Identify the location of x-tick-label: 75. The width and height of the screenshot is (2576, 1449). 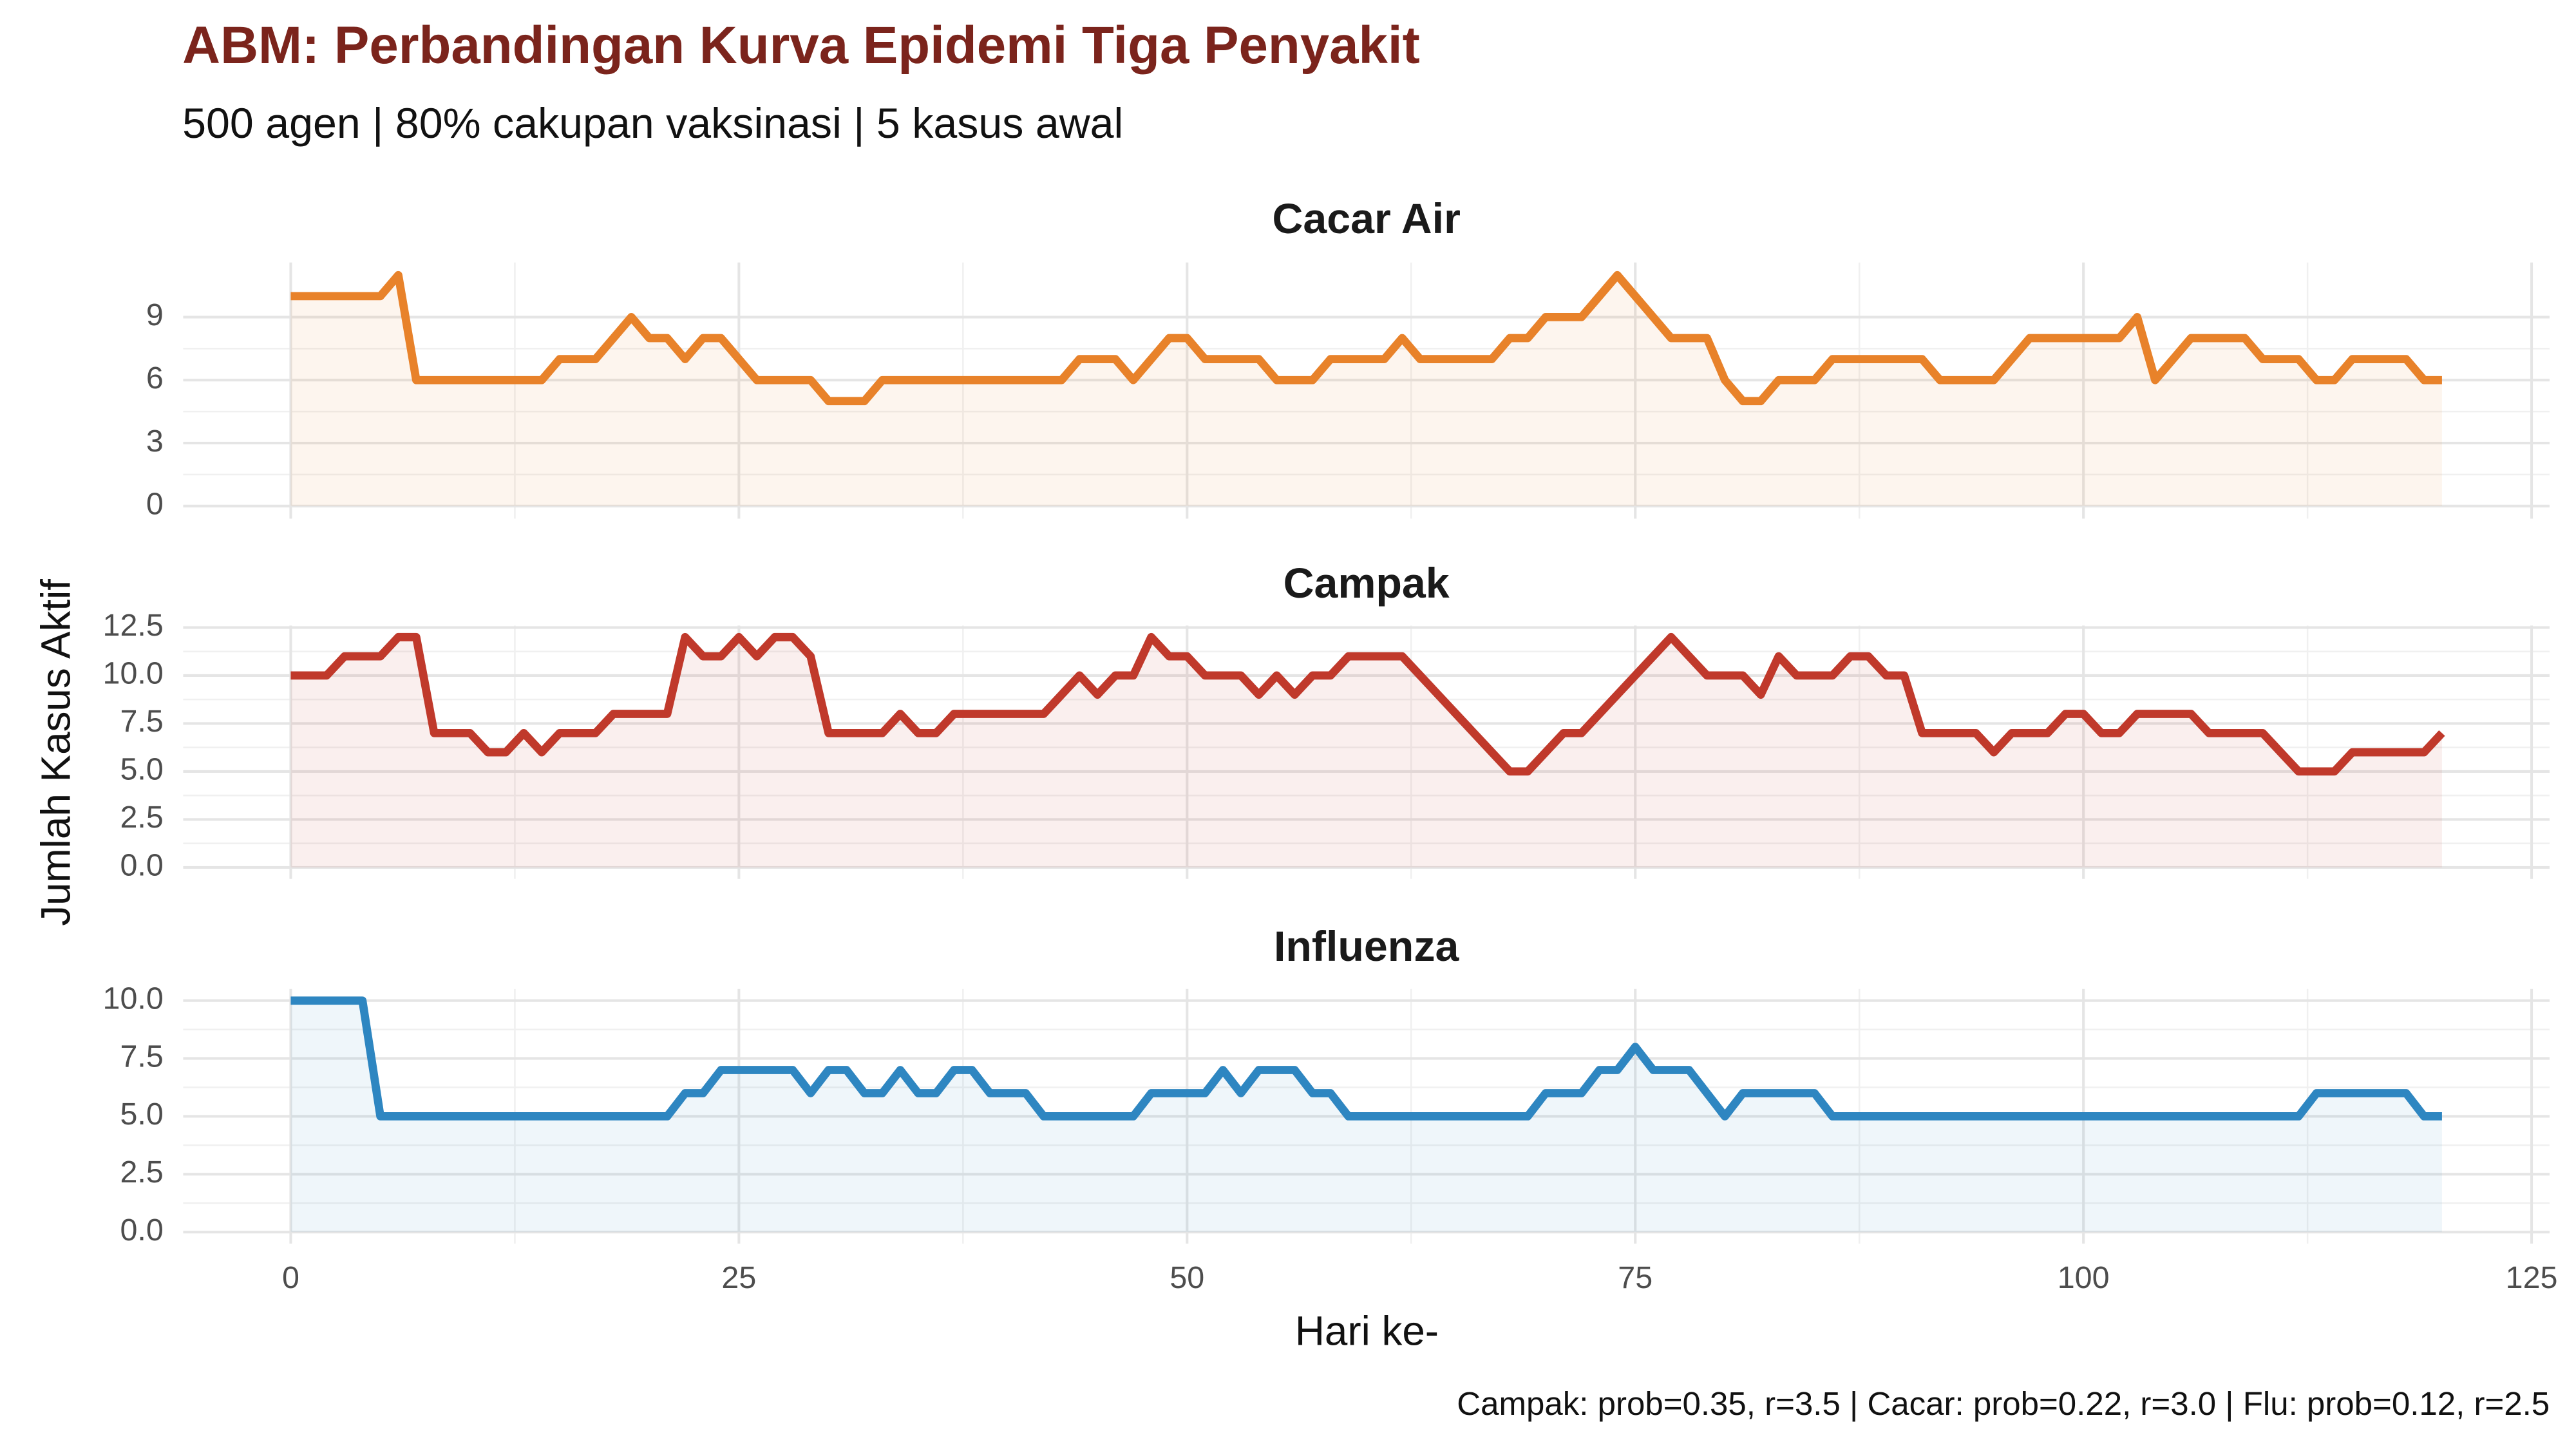
(1636, 1277).